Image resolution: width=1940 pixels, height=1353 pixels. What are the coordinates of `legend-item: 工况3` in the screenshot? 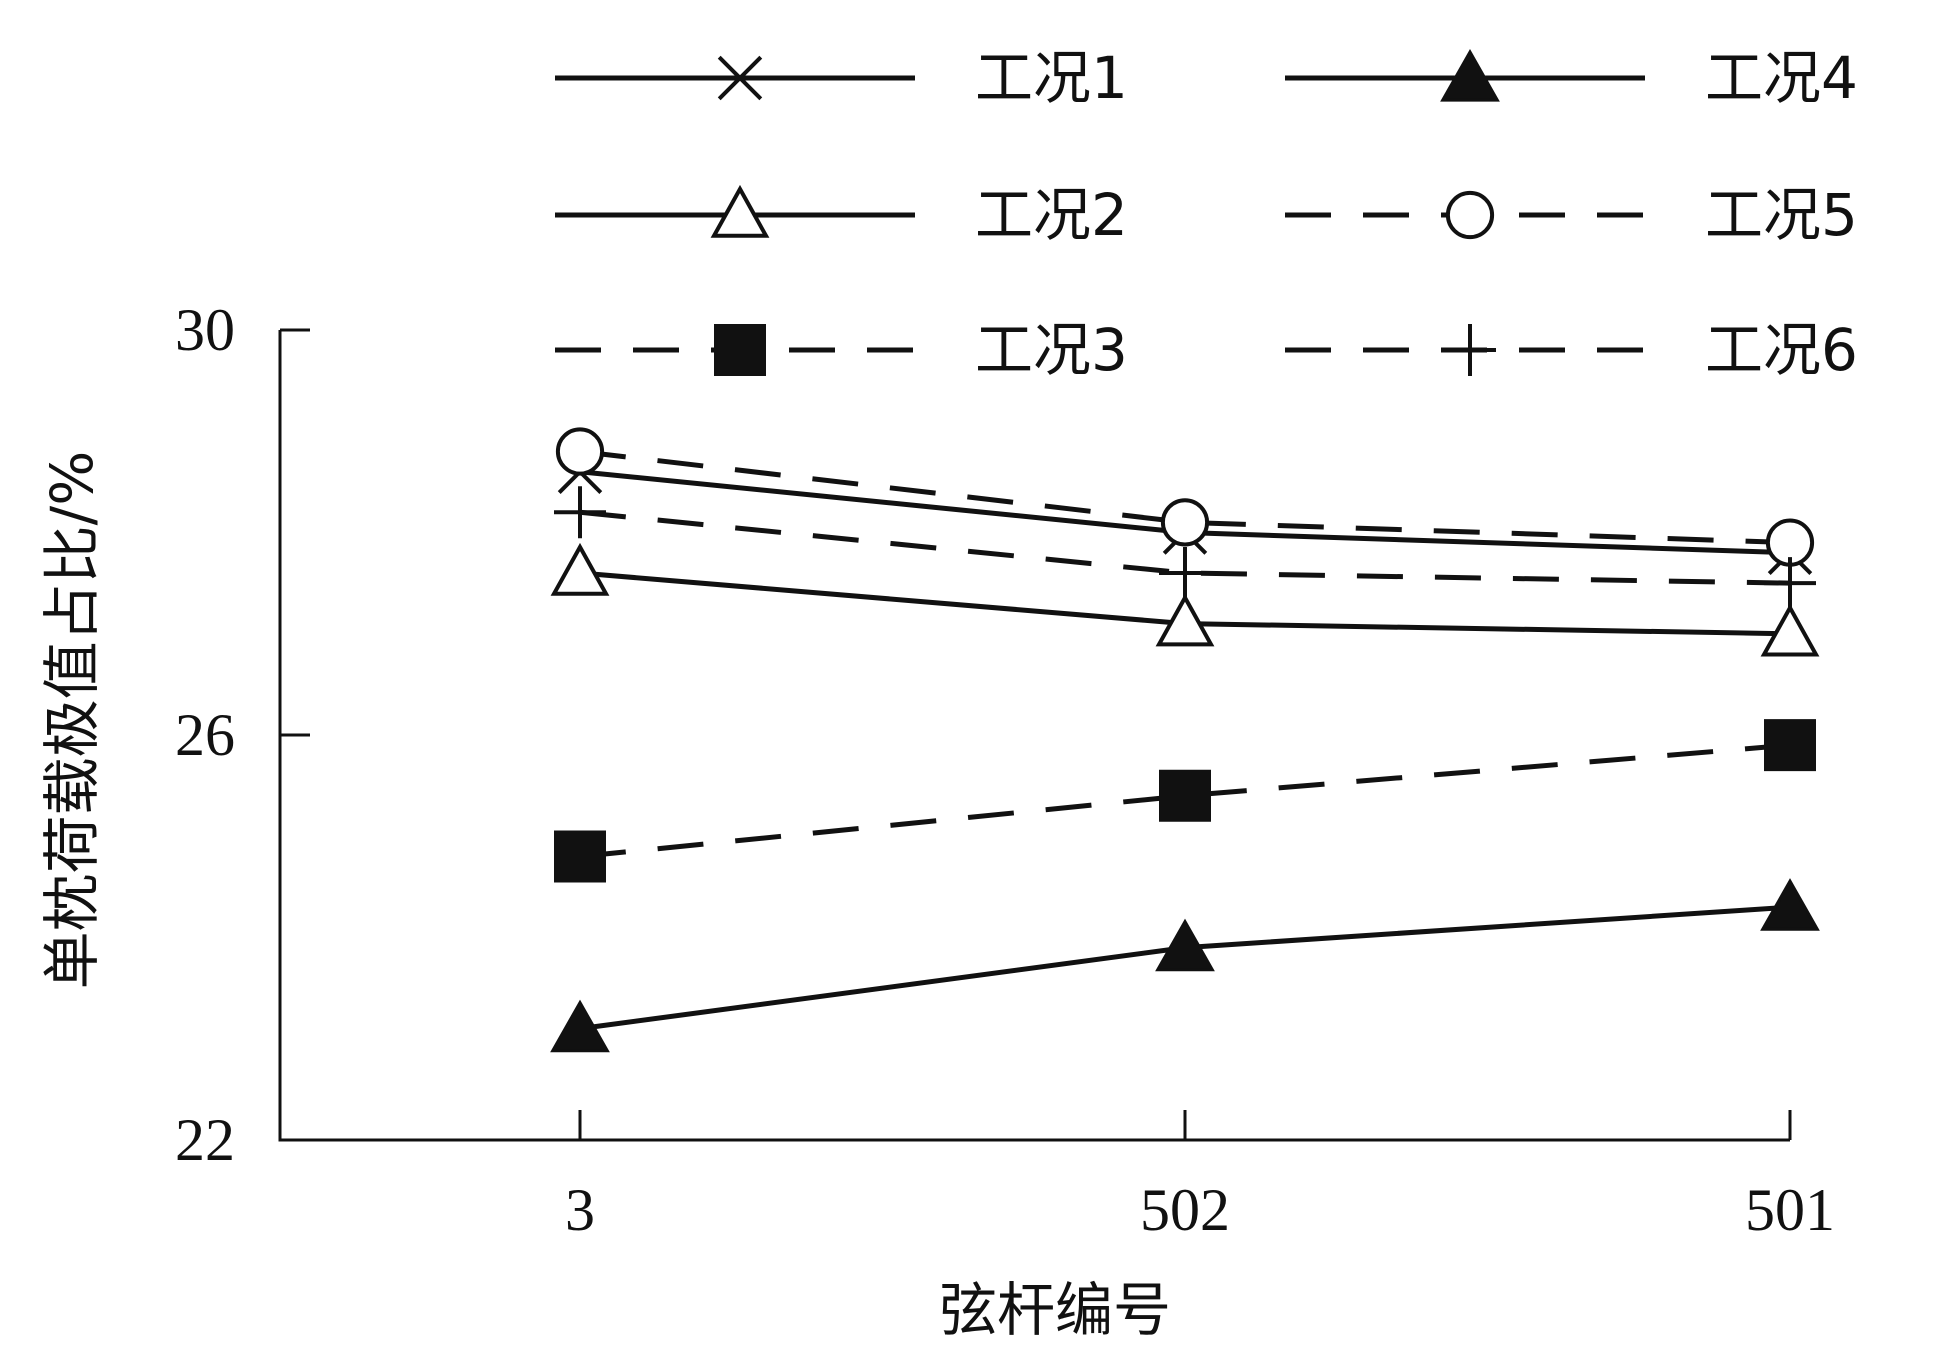 It's located at (841, 350).